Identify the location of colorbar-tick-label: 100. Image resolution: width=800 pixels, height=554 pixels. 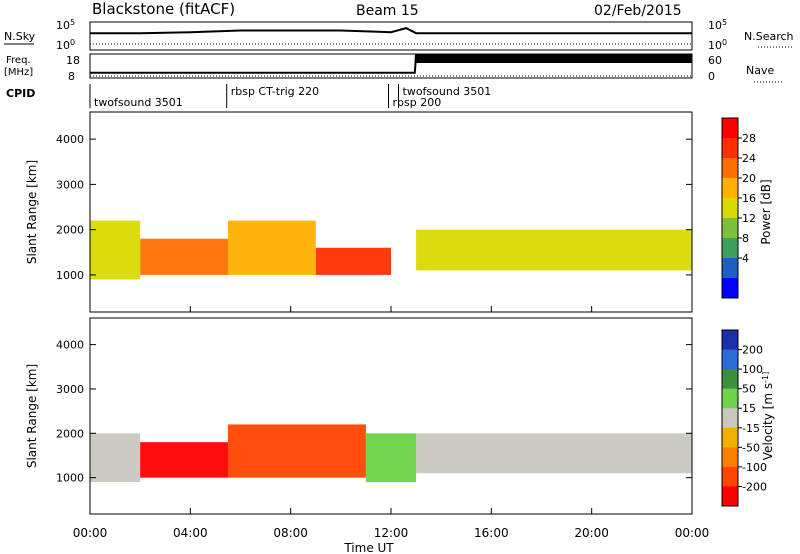
(752, 369).